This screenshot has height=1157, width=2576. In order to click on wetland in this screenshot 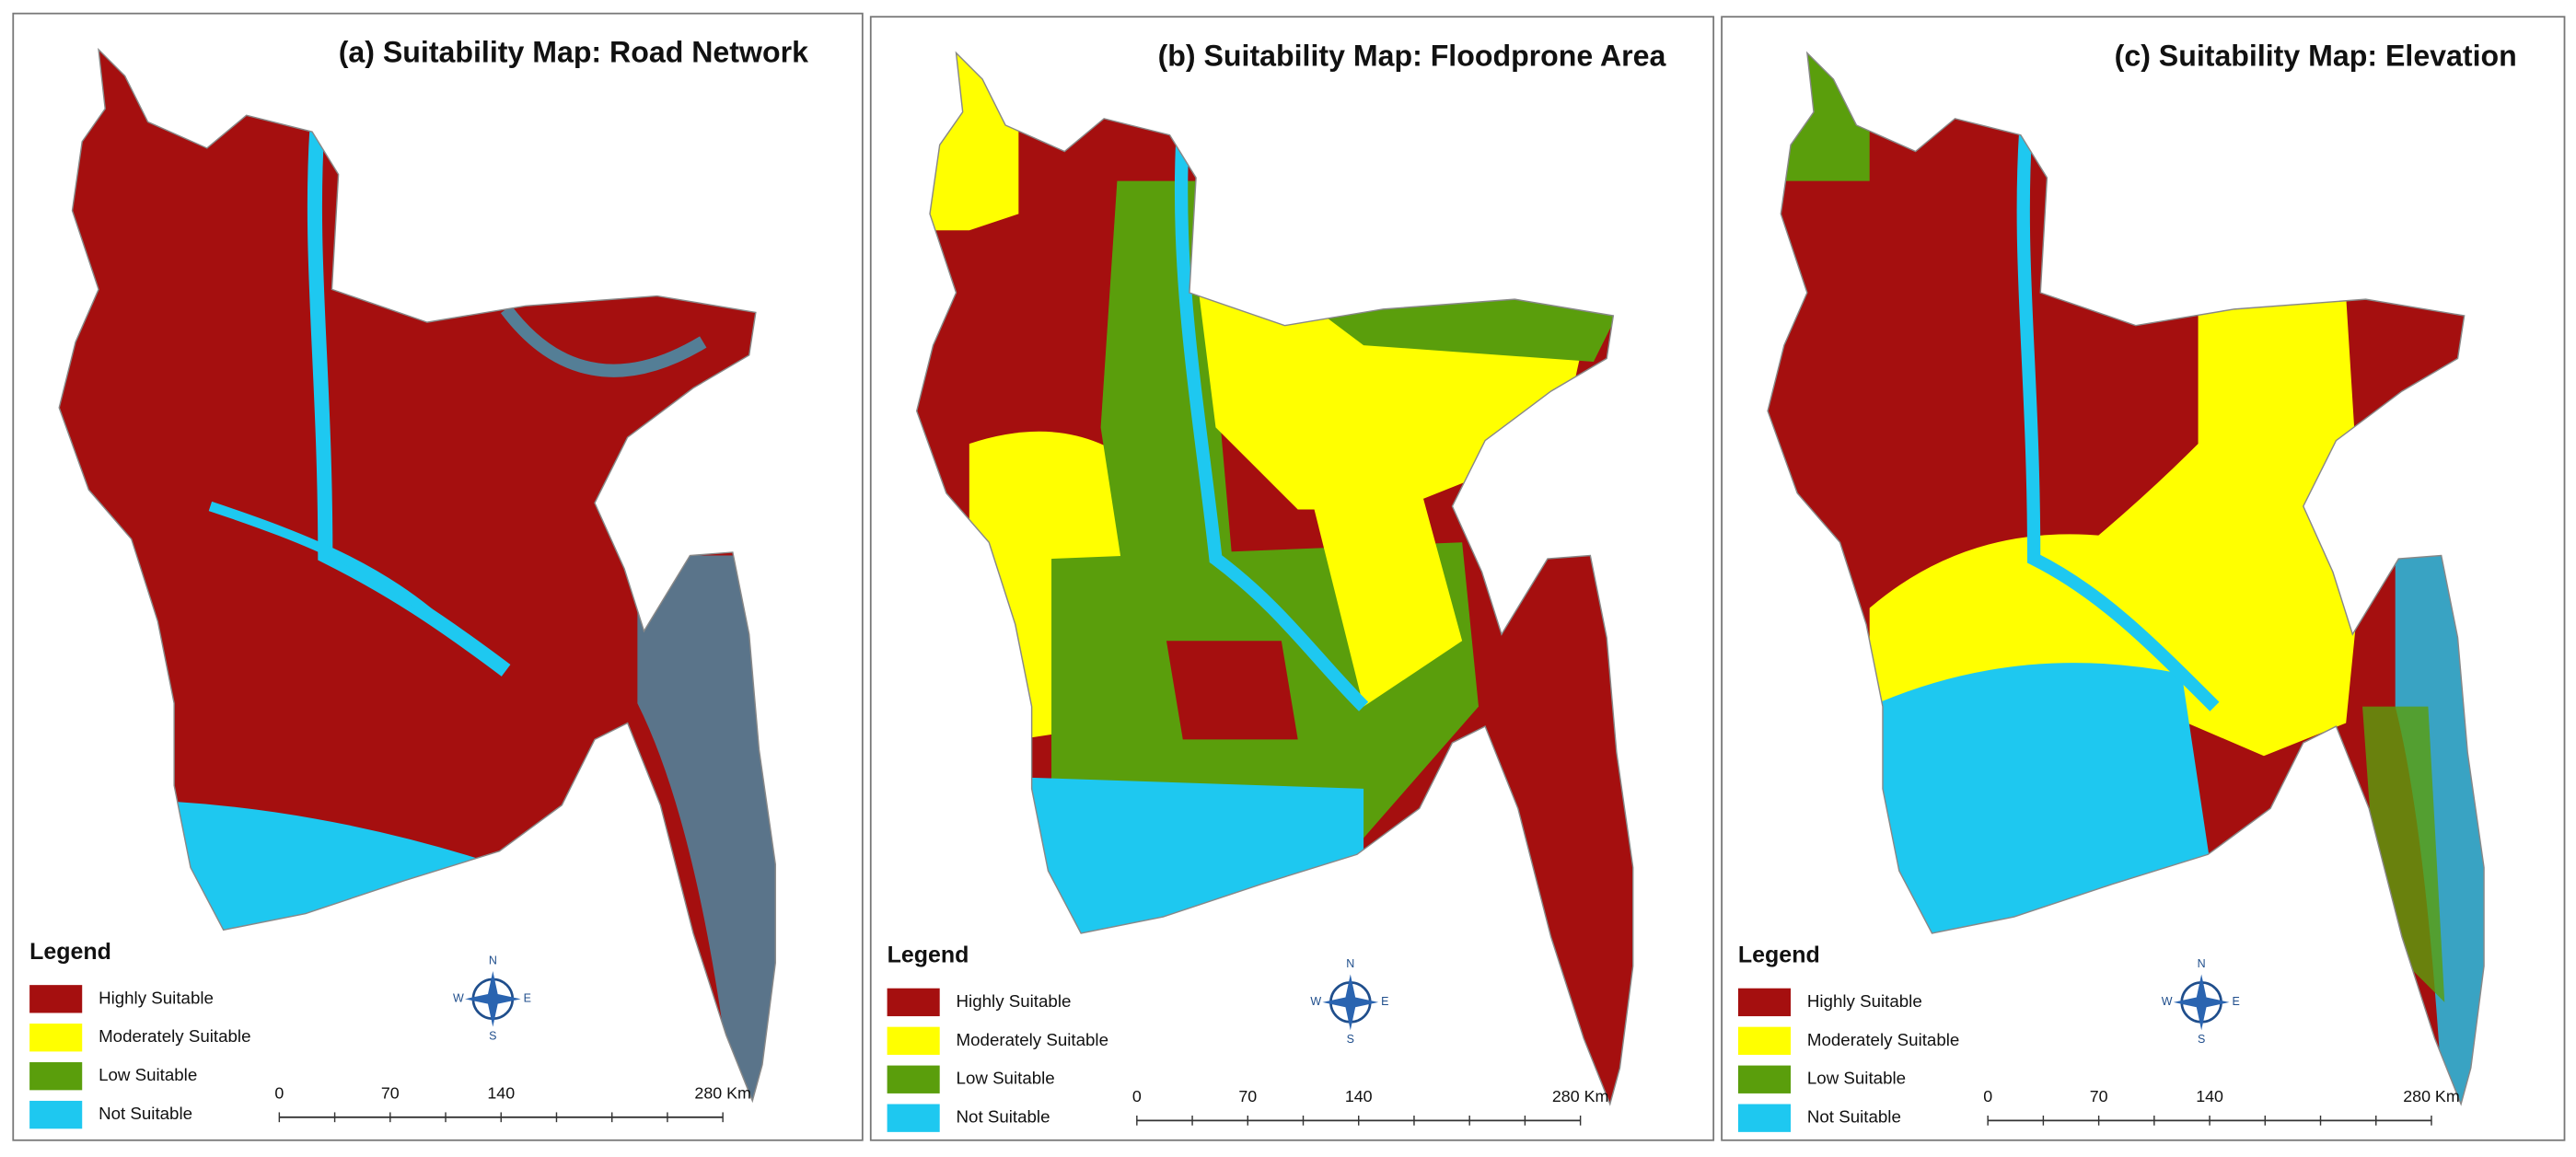, I will do `click(603, 341)`.